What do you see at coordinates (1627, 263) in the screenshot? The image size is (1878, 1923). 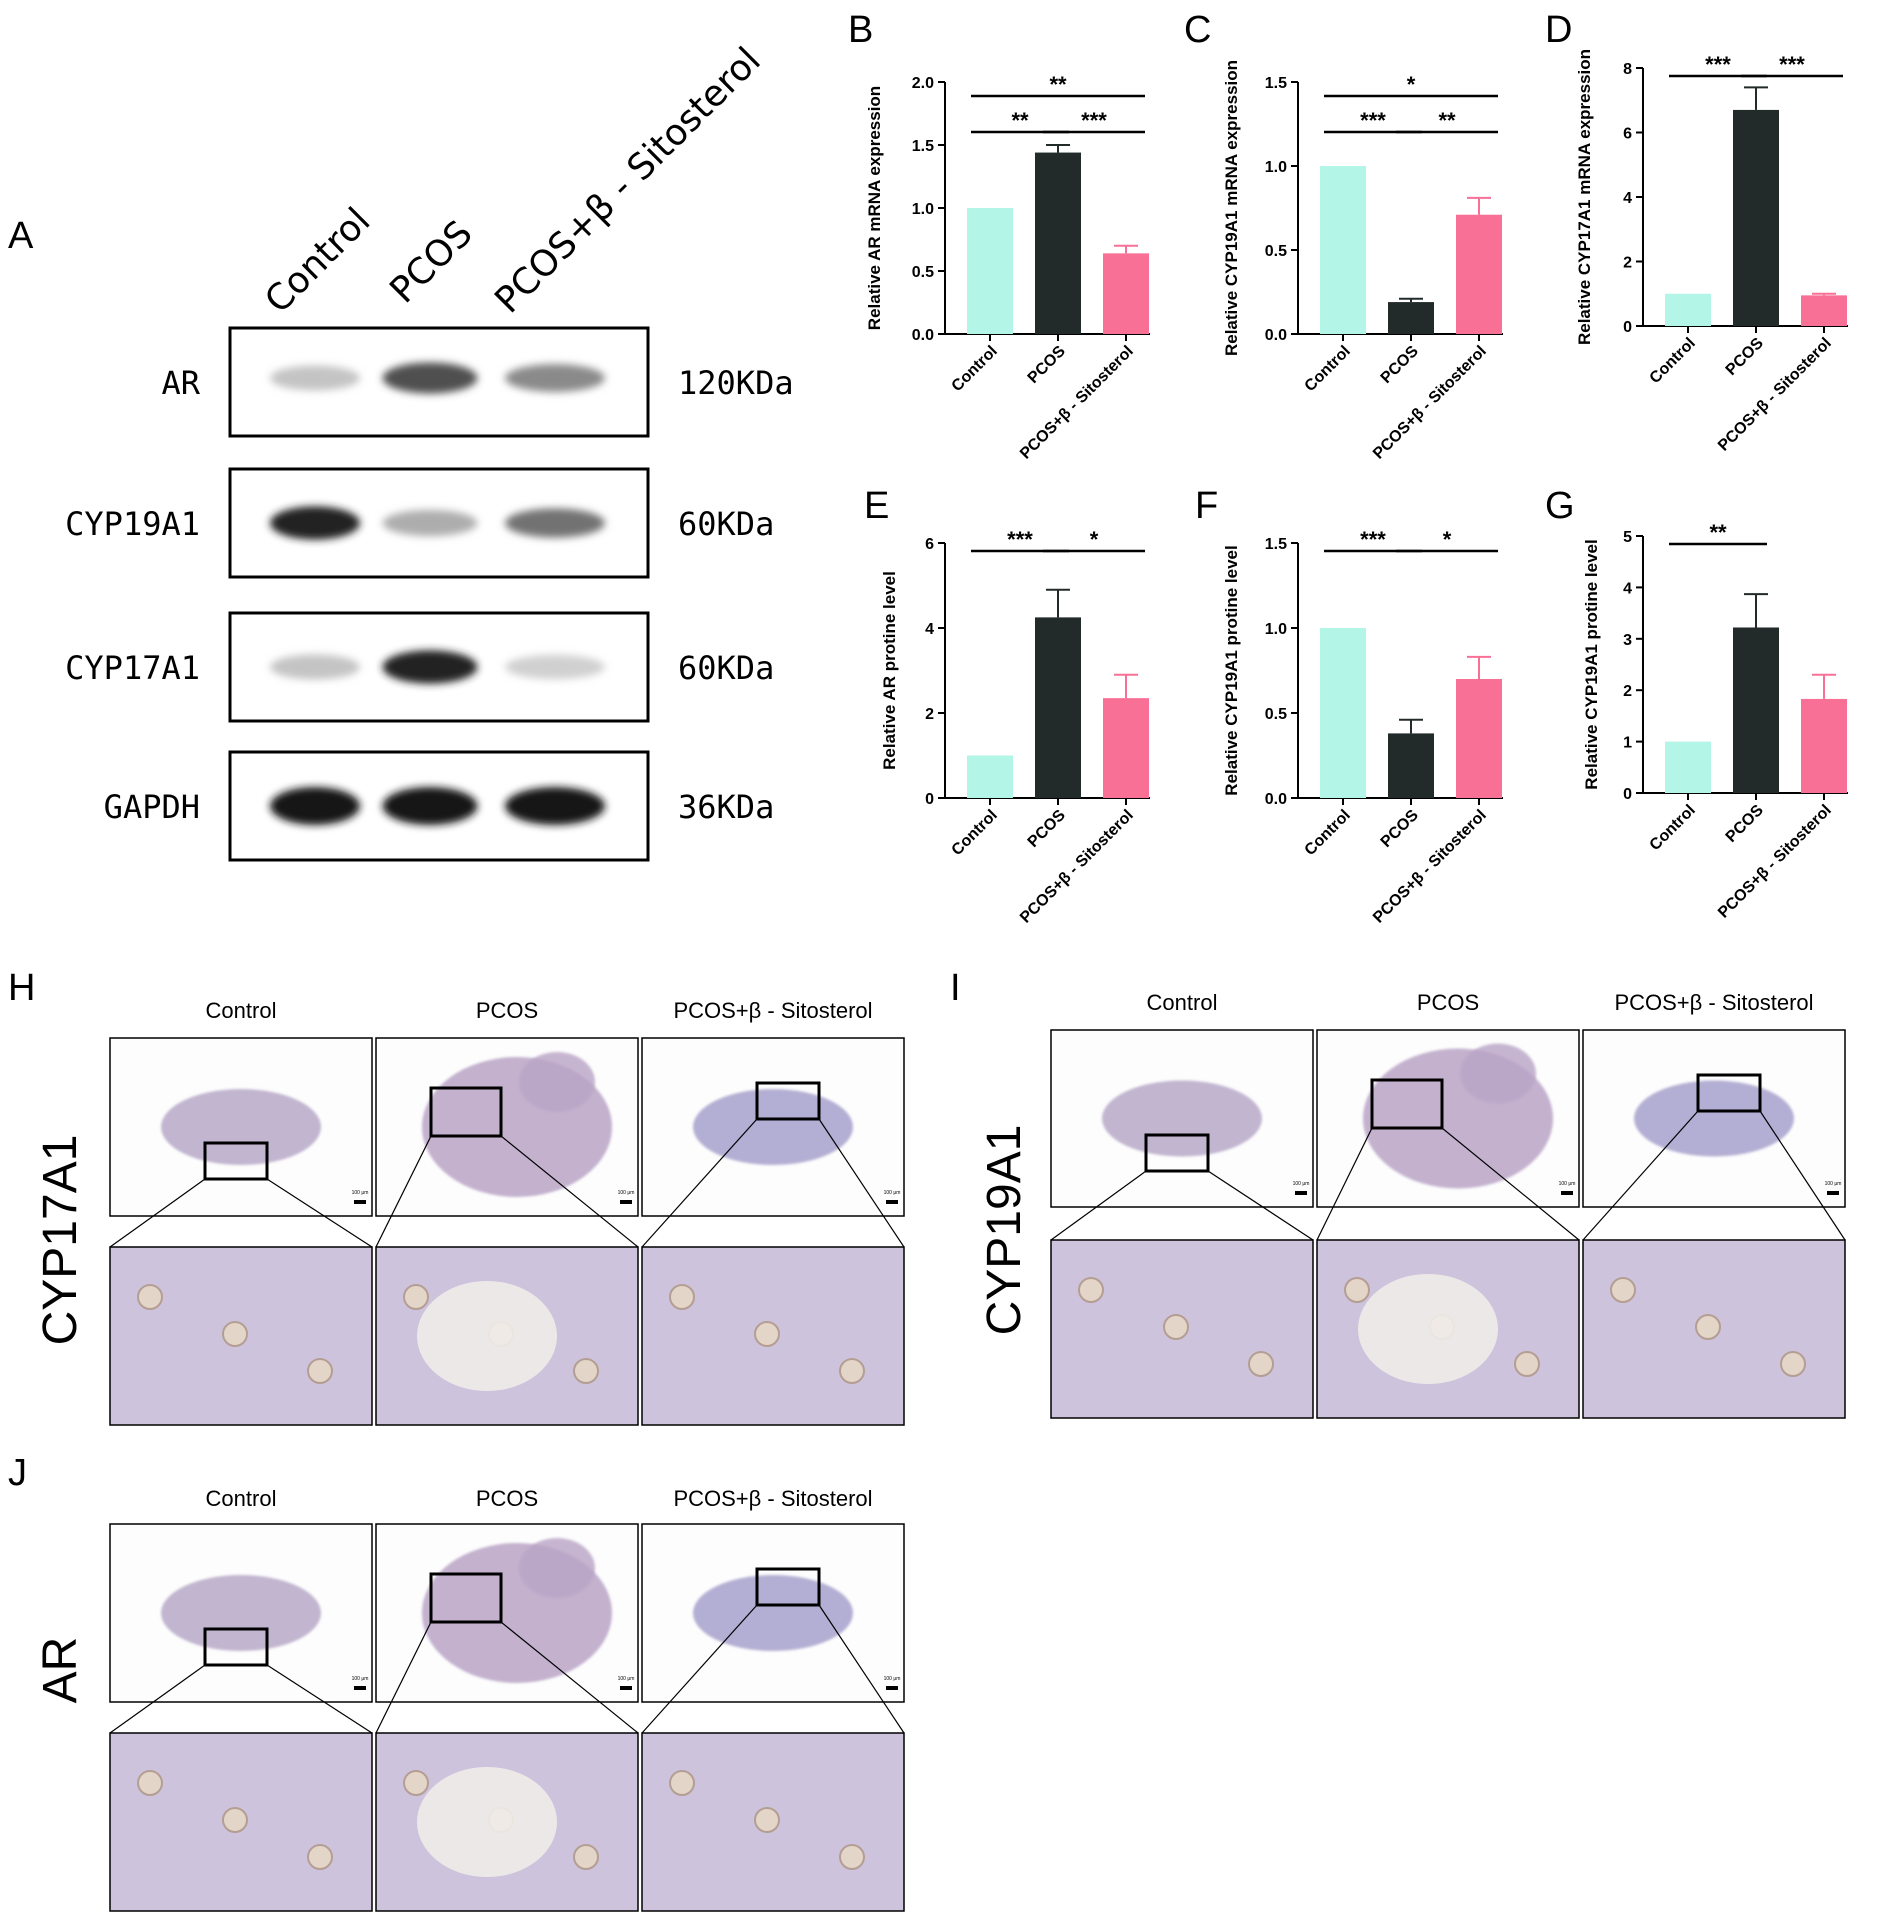 I see `y-tick-label: 2` at bounding box center [1627, 263].